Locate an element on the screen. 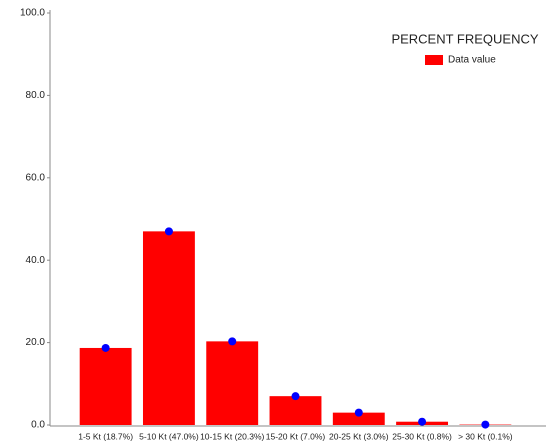  x-tick-label: 15-20 Kt (7.0%) is located at coordinates (296, 436).